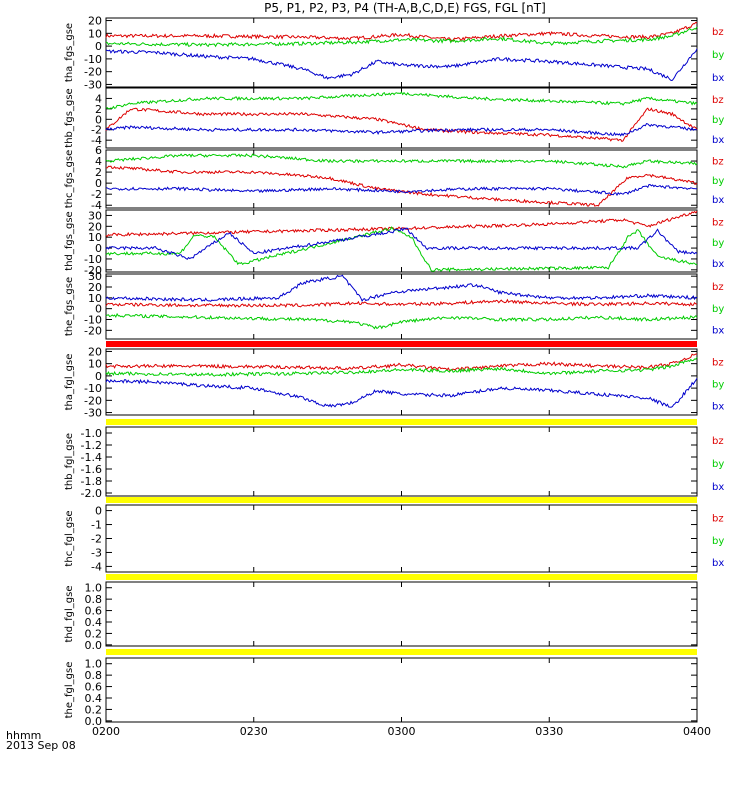 Image resolution: width=750 pixels, height=800 pixels. Describe the element at coordinates (93, 84) in the screenshot. I see `y-tick-label: -30` at that location.